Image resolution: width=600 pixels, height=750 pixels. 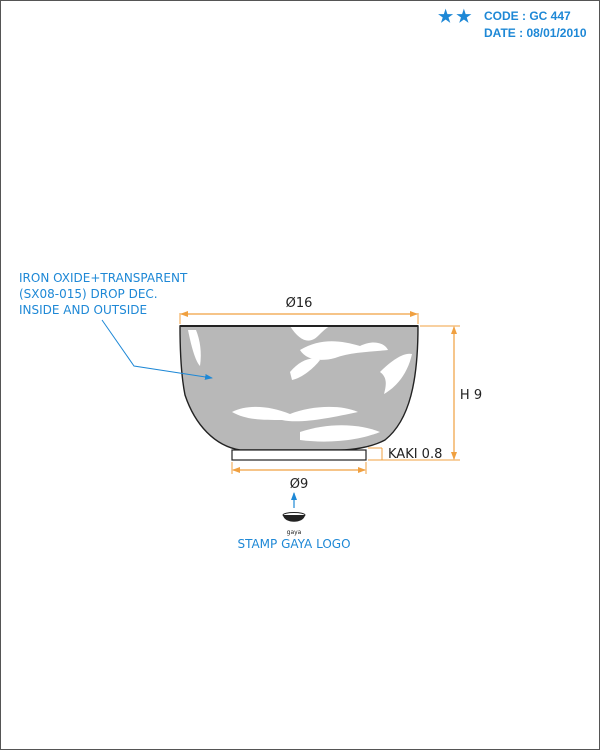 I want to click on annotation-line-3: INSIDE AND OUTSIDE, so click(x=83, y=310).